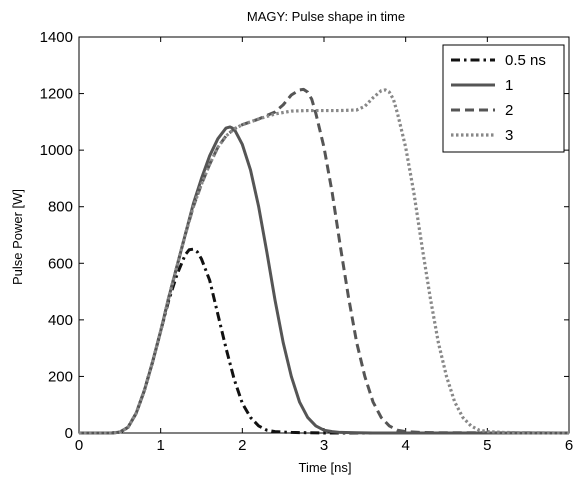  I want to click on y-tick-label-7: 1400, so click(56, 37).